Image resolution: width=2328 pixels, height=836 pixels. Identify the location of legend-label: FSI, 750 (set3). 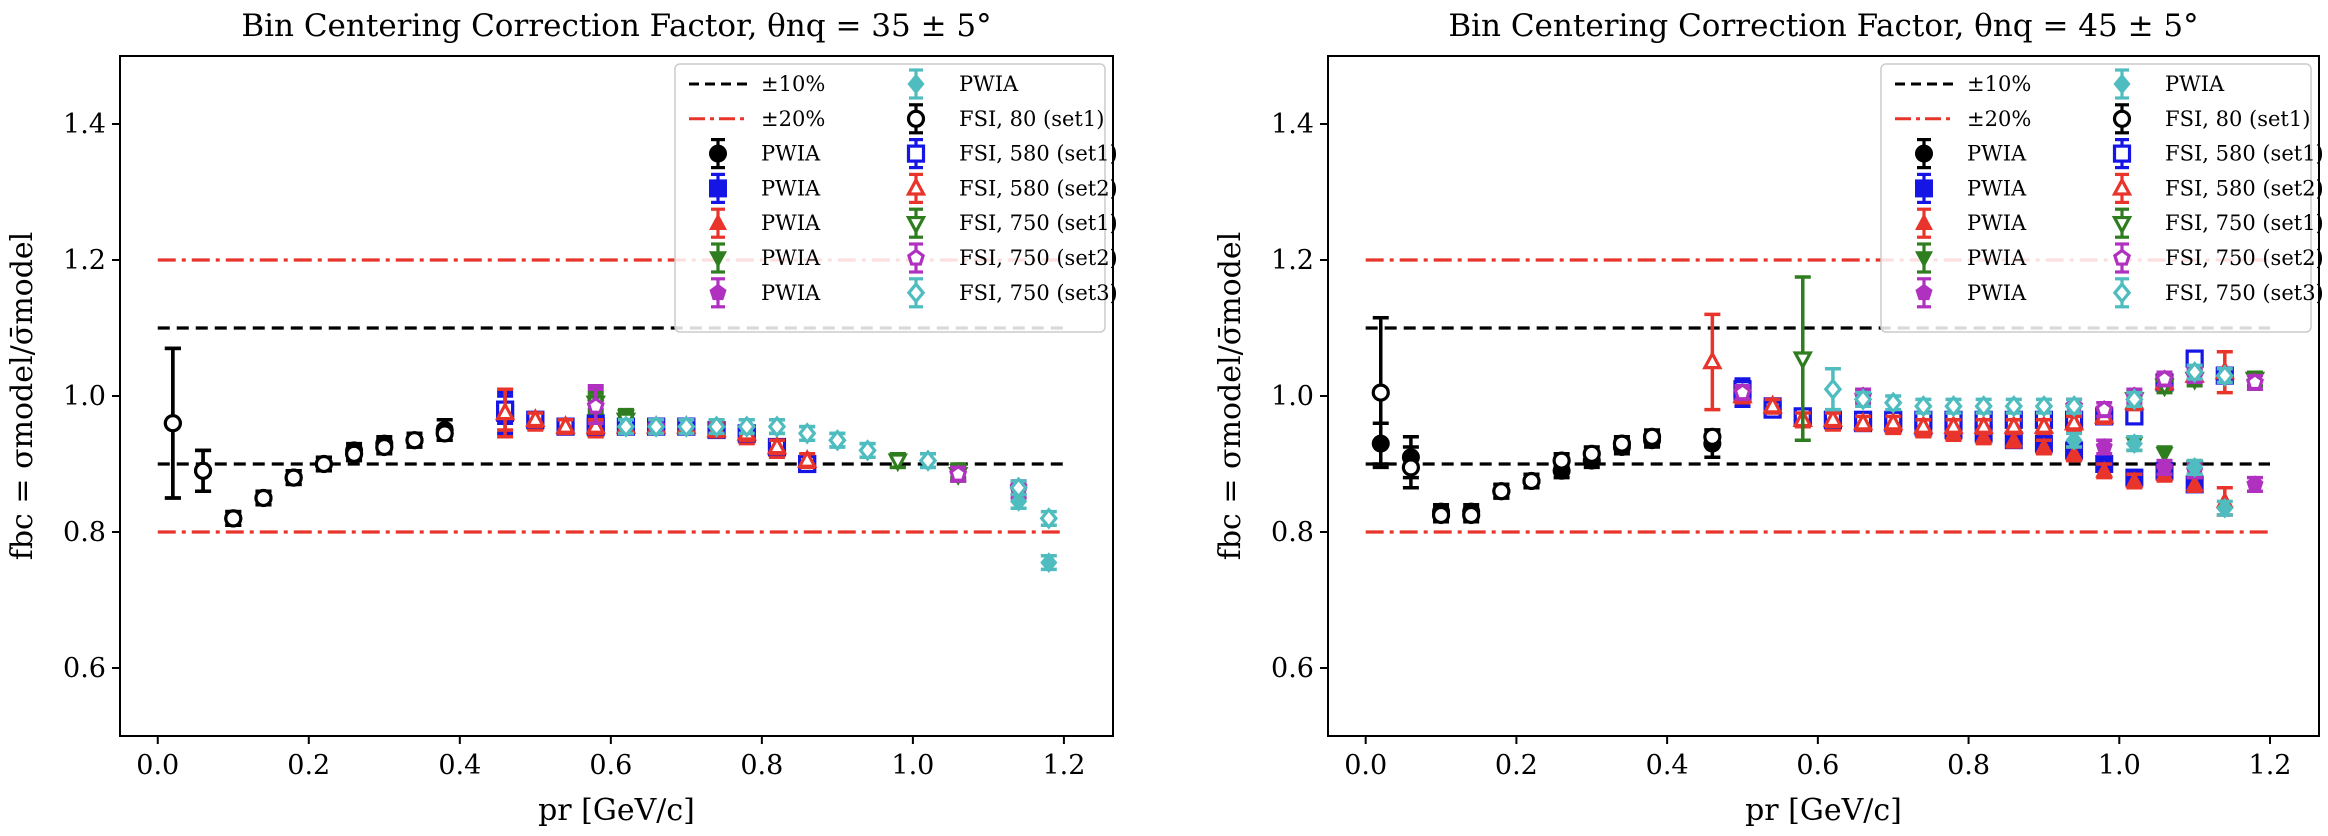
(1038, 293).